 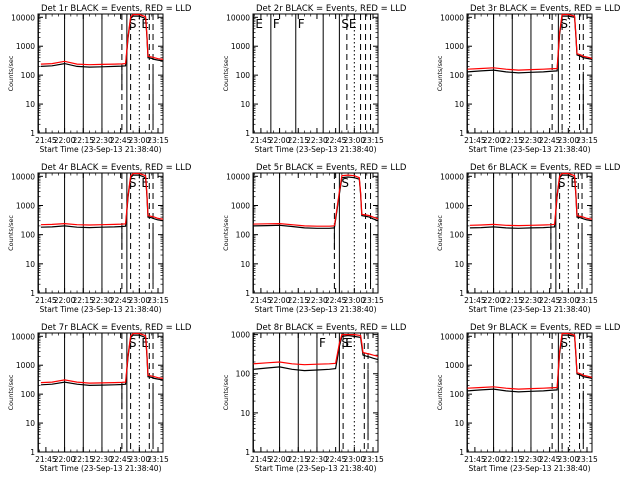 What do you see at coordinates (331, 328) in the screenshot?
I see `panel-title: Det 8r BLACK = Events, RED = LLD` at bounding box center [331, 328].